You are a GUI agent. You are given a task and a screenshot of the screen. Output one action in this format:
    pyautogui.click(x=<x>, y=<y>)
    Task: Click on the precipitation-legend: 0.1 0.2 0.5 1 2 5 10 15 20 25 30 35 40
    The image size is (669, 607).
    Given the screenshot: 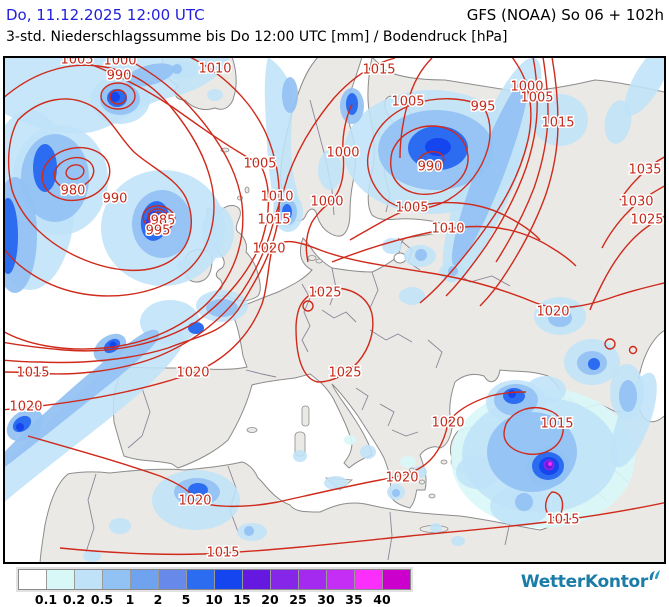 What is the action you would take?
    pyautogui.click(x=214, y=588)
    